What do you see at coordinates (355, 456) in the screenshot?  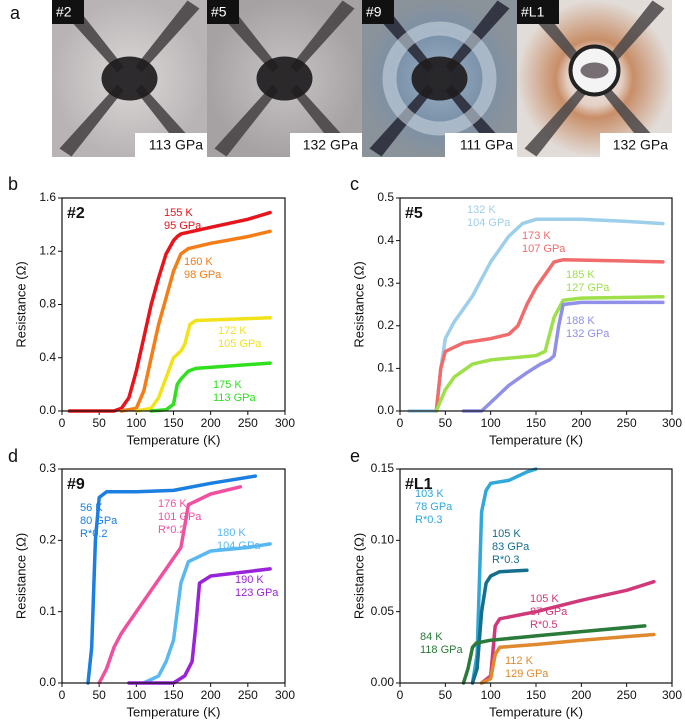 I see `panel-letter: e` at bounding box center [355, 456].